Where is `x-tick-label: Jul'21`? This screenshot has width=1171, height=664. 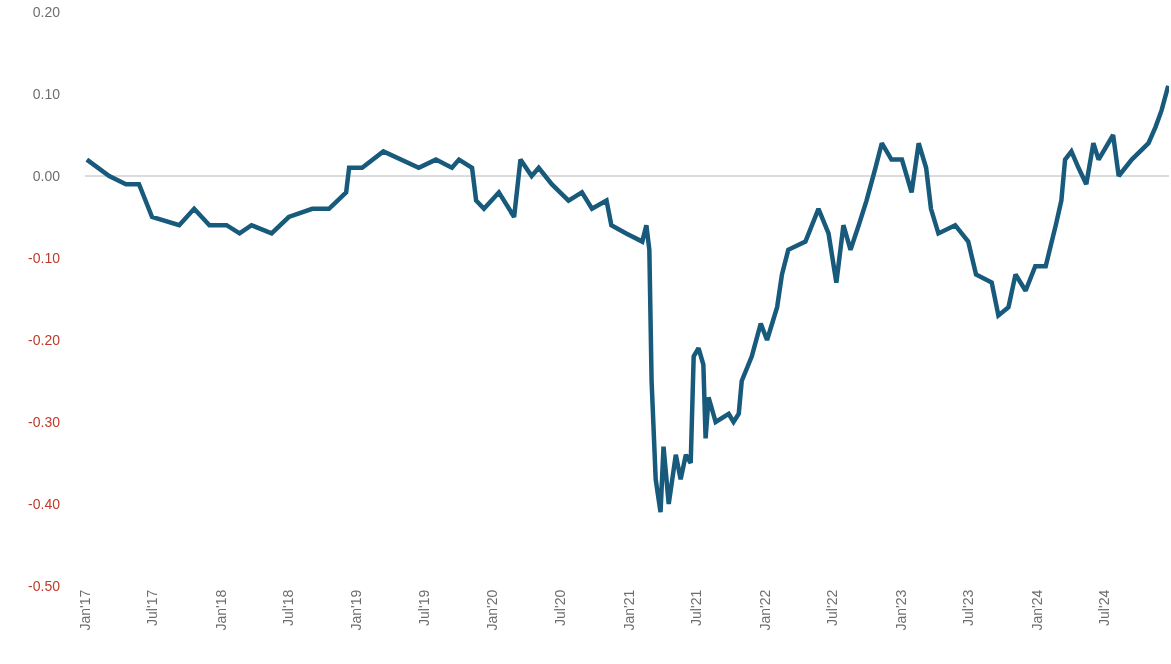 x-tick-label: Jul'21 is located at coordinates (696, 607).